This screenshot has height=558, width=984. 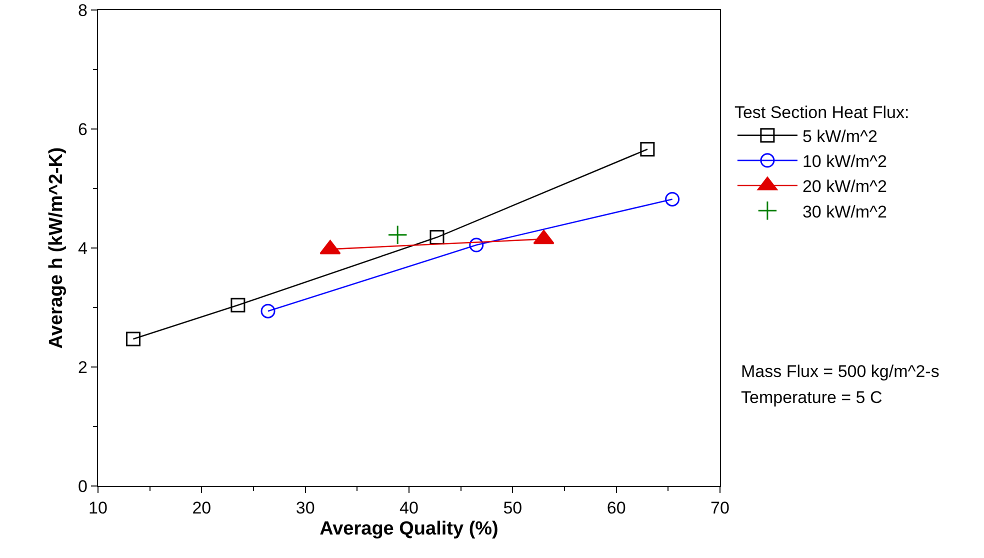 I want to click on y-axis-title: Average h (kW/m^2-K), so click(x=56, y=248).